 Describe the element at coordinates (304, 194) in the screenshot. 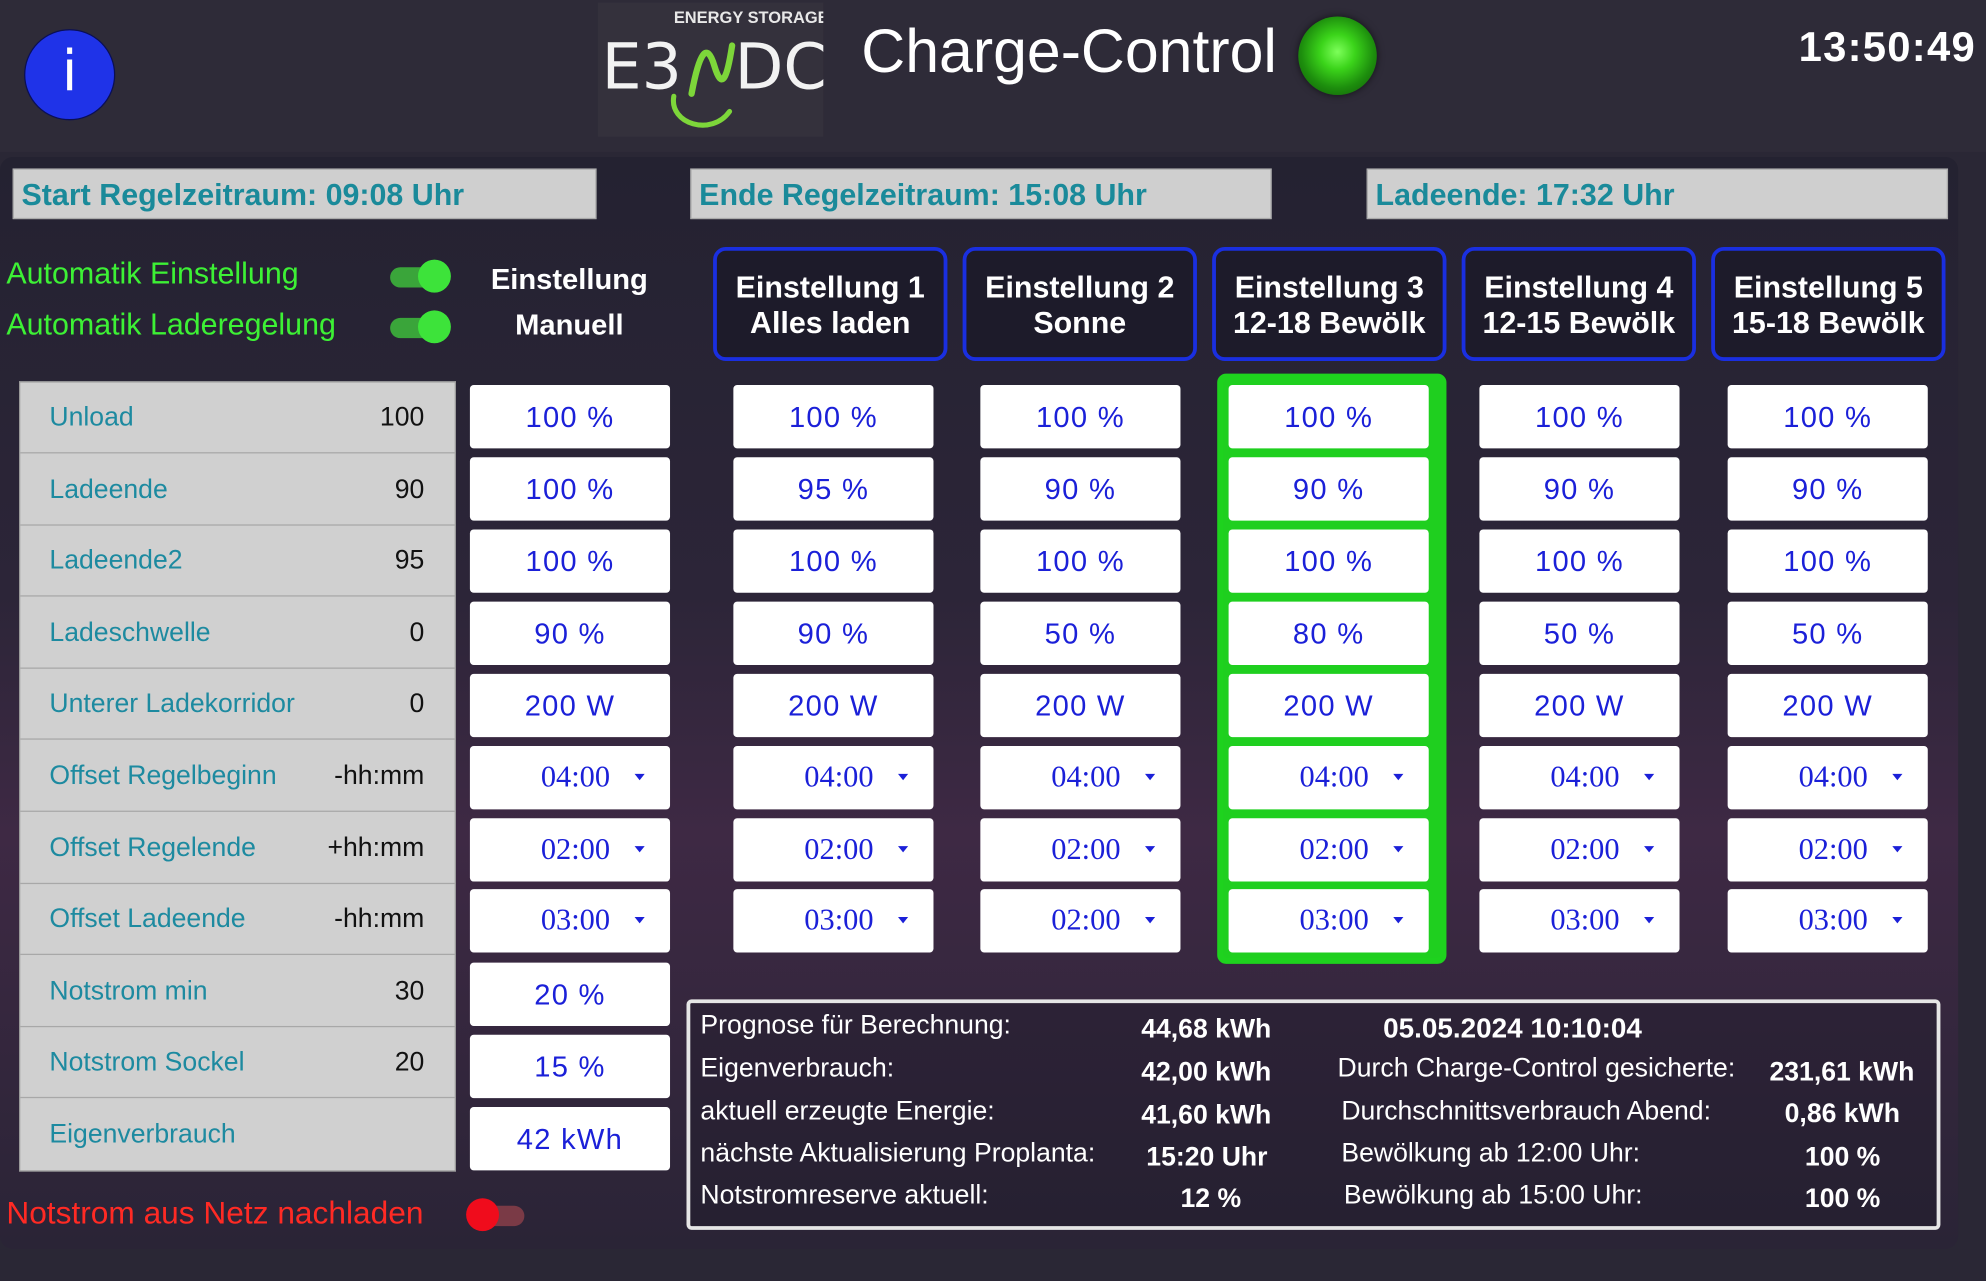

I see `start-period: Start Regelzeitraum: 09:08 Uhr` at that location.